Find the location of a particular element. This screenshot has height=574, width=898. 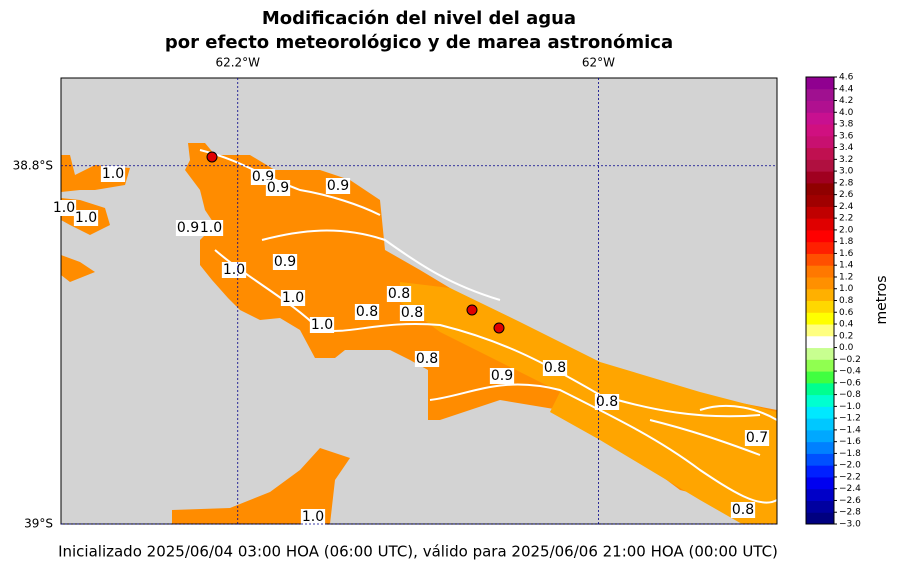

colorbar-tick-label: 0.0 is located at coordinates (846, 348).